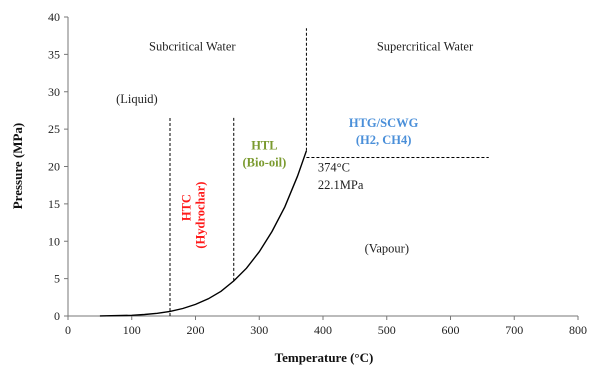 This screenshot has height=370, width=594. What do you see at coordinates (54, 17) in the screenshot?
I see `y-tick-label: 40` at bounding box center [54, 17].